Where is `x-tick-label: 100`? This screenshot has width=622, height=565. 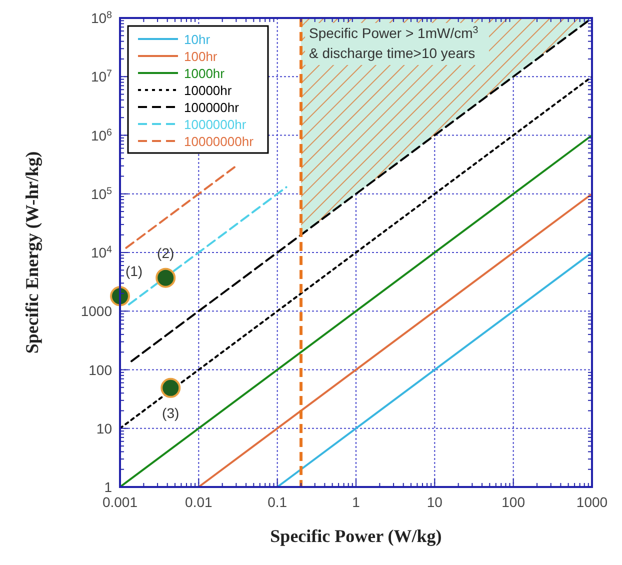
x-tick-label: 100 is located at coordinates (514, 502).